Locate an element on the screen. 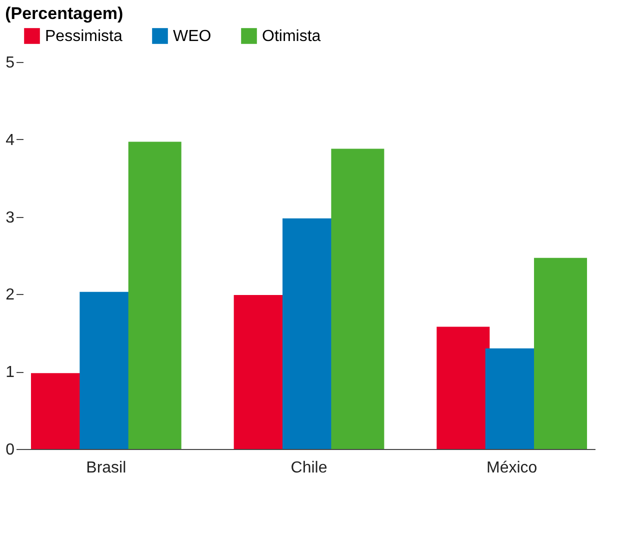 The image size is (642, 535). y-tick-label: 0 is located at coordinates (10, 450).